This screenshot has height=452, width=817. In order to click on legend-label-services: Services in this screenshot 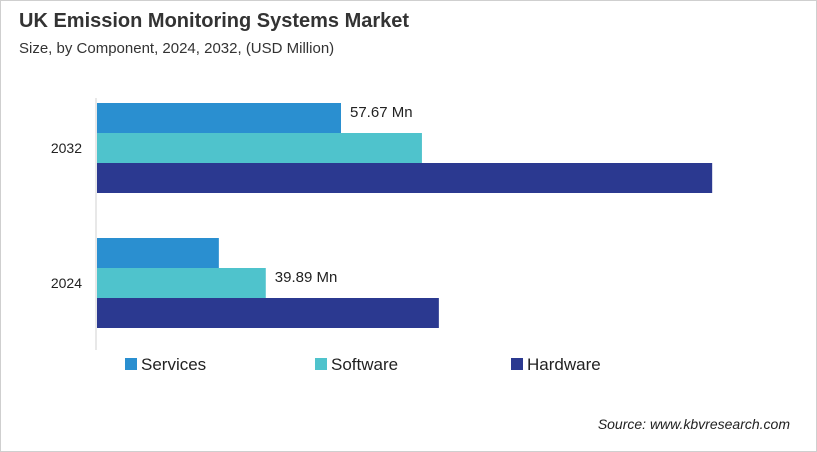, I will do `click(173, 364)`.